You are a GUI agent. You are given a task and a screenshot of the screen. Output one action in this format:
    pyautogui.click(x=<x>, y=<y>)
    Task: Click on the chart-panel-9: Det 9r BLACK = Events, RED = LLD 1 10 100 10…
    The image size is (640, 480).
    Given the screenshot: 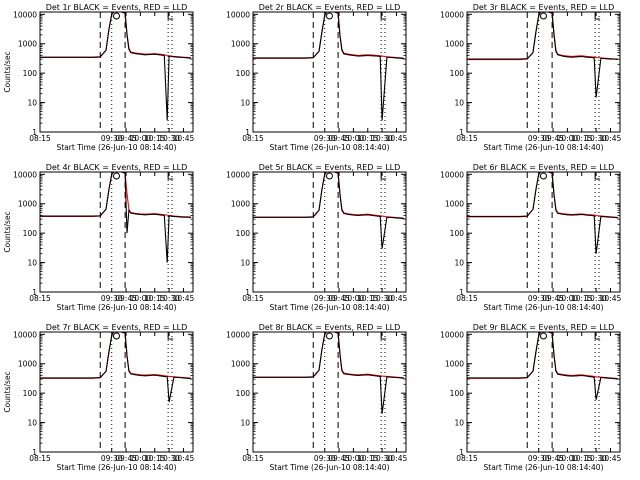 What is the action you would take?
    pyautogui.click(x=530, y=397)
    